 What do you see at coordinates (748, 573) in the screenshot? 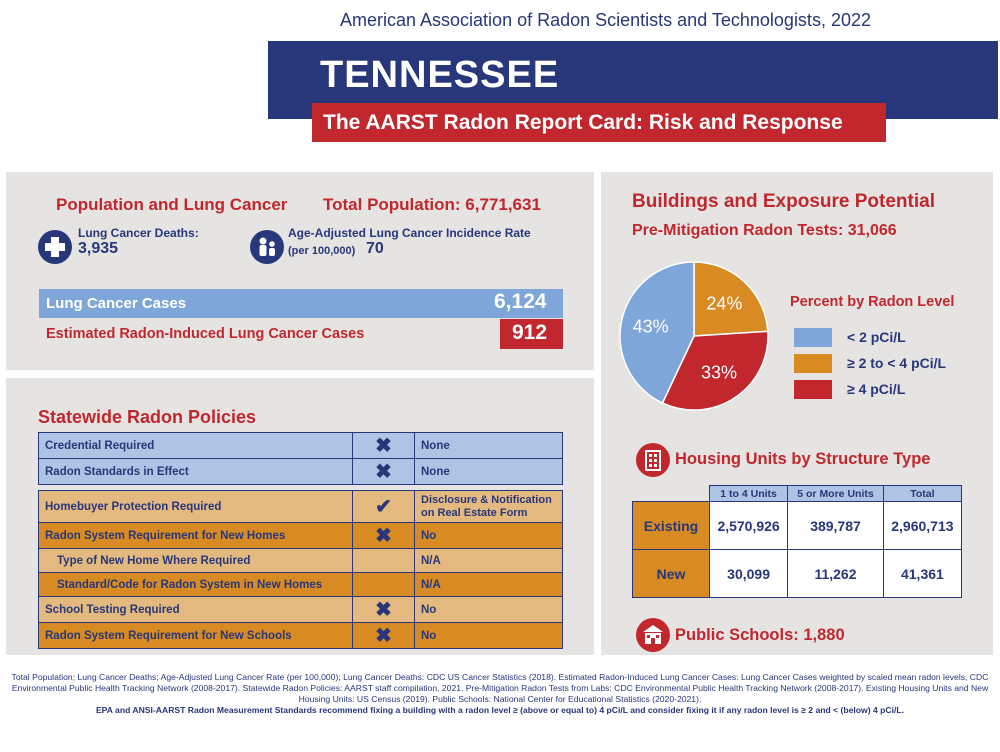
I see `housing-cell: 30,099` at bounding box center [748, 573].